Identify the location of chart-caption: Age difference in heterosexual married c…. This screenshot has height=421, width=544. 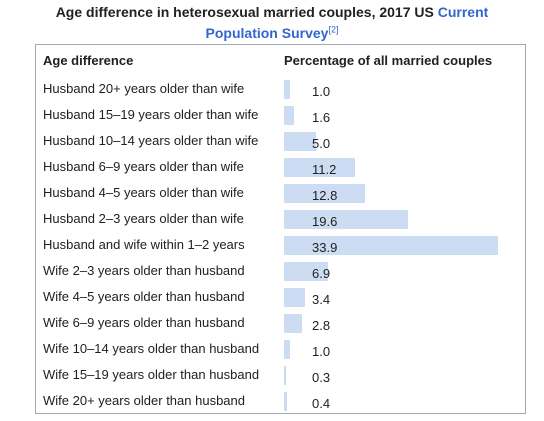
(272, 23).